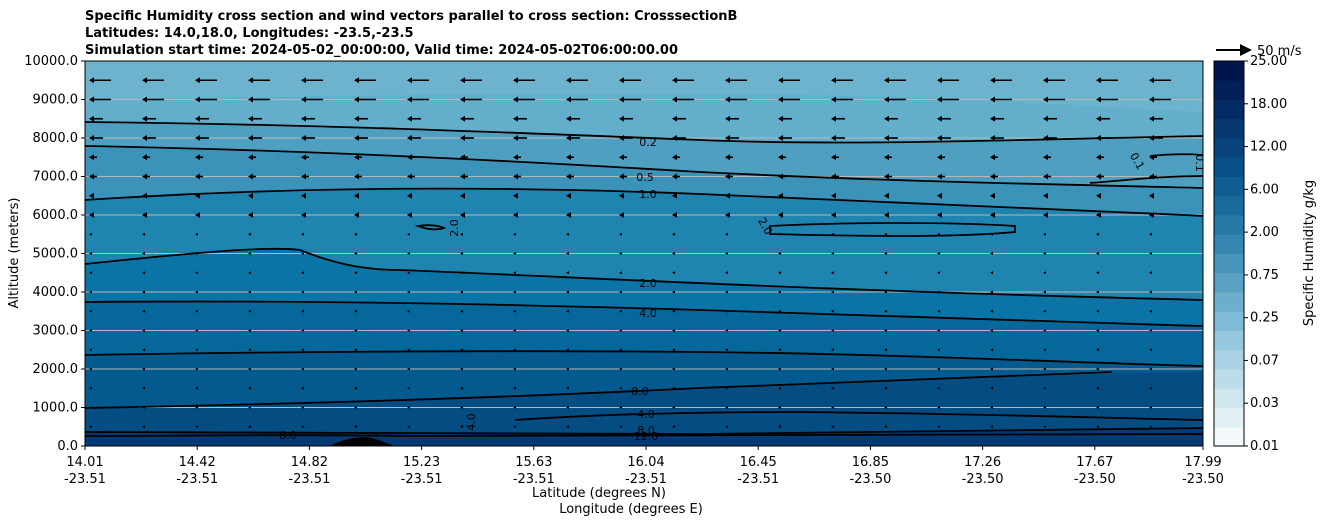 The image size is (1326, 526). What do you see at coordinates (640, 391) in the screenshot?
I see `clabel-8.0: 8.0` at bounding box center [640, 391].